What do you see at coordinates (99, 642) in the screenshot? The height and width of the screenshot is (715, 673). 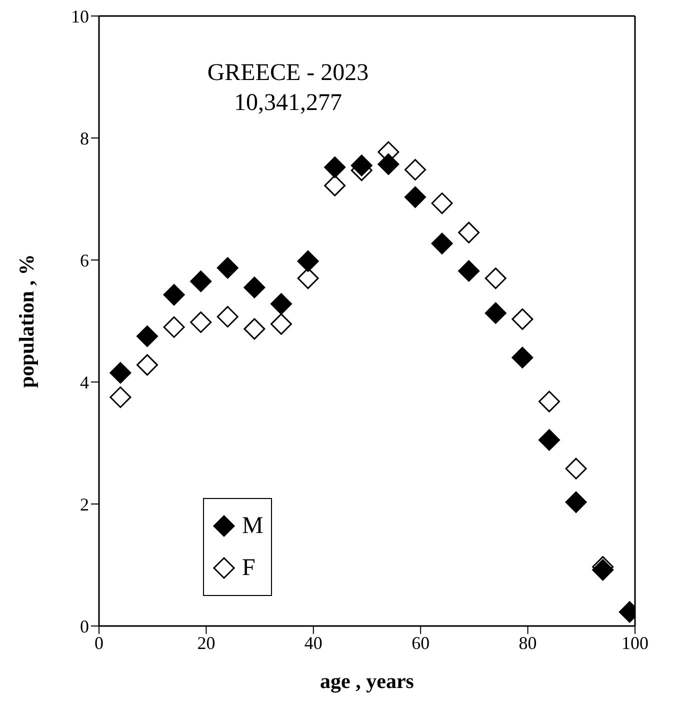 I see `x-tick-label: 0` at bounding box center [99, 642].